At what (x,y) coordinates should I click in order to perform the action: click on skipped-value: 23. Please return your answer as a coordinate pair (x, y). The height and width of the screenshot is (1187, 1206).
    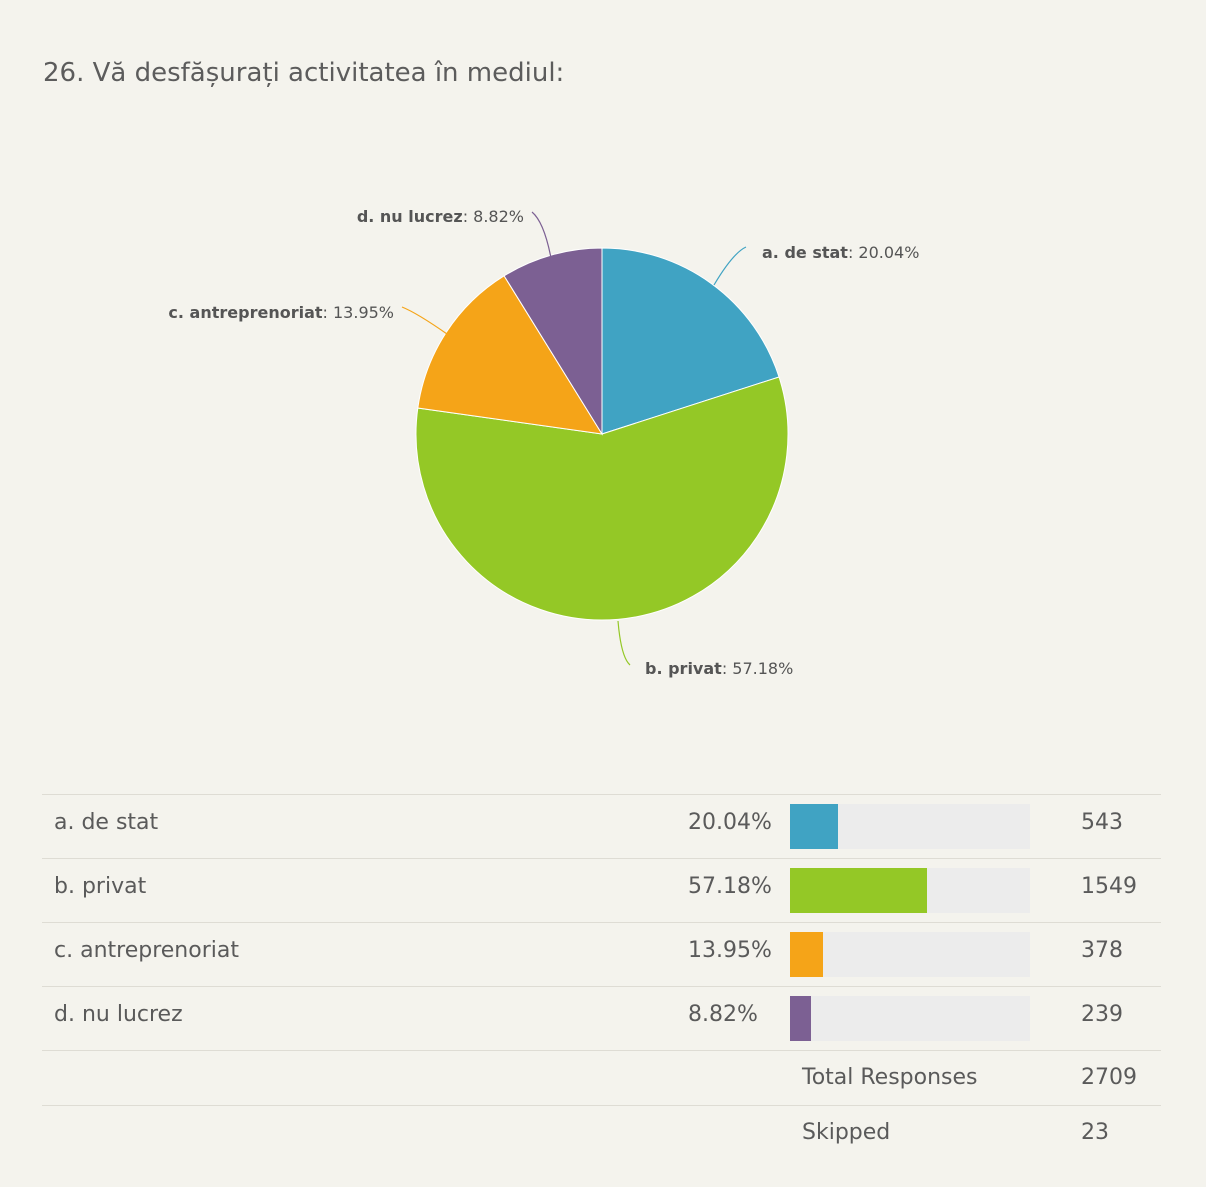
    Looking at the image, I should click on (1095, 1132).